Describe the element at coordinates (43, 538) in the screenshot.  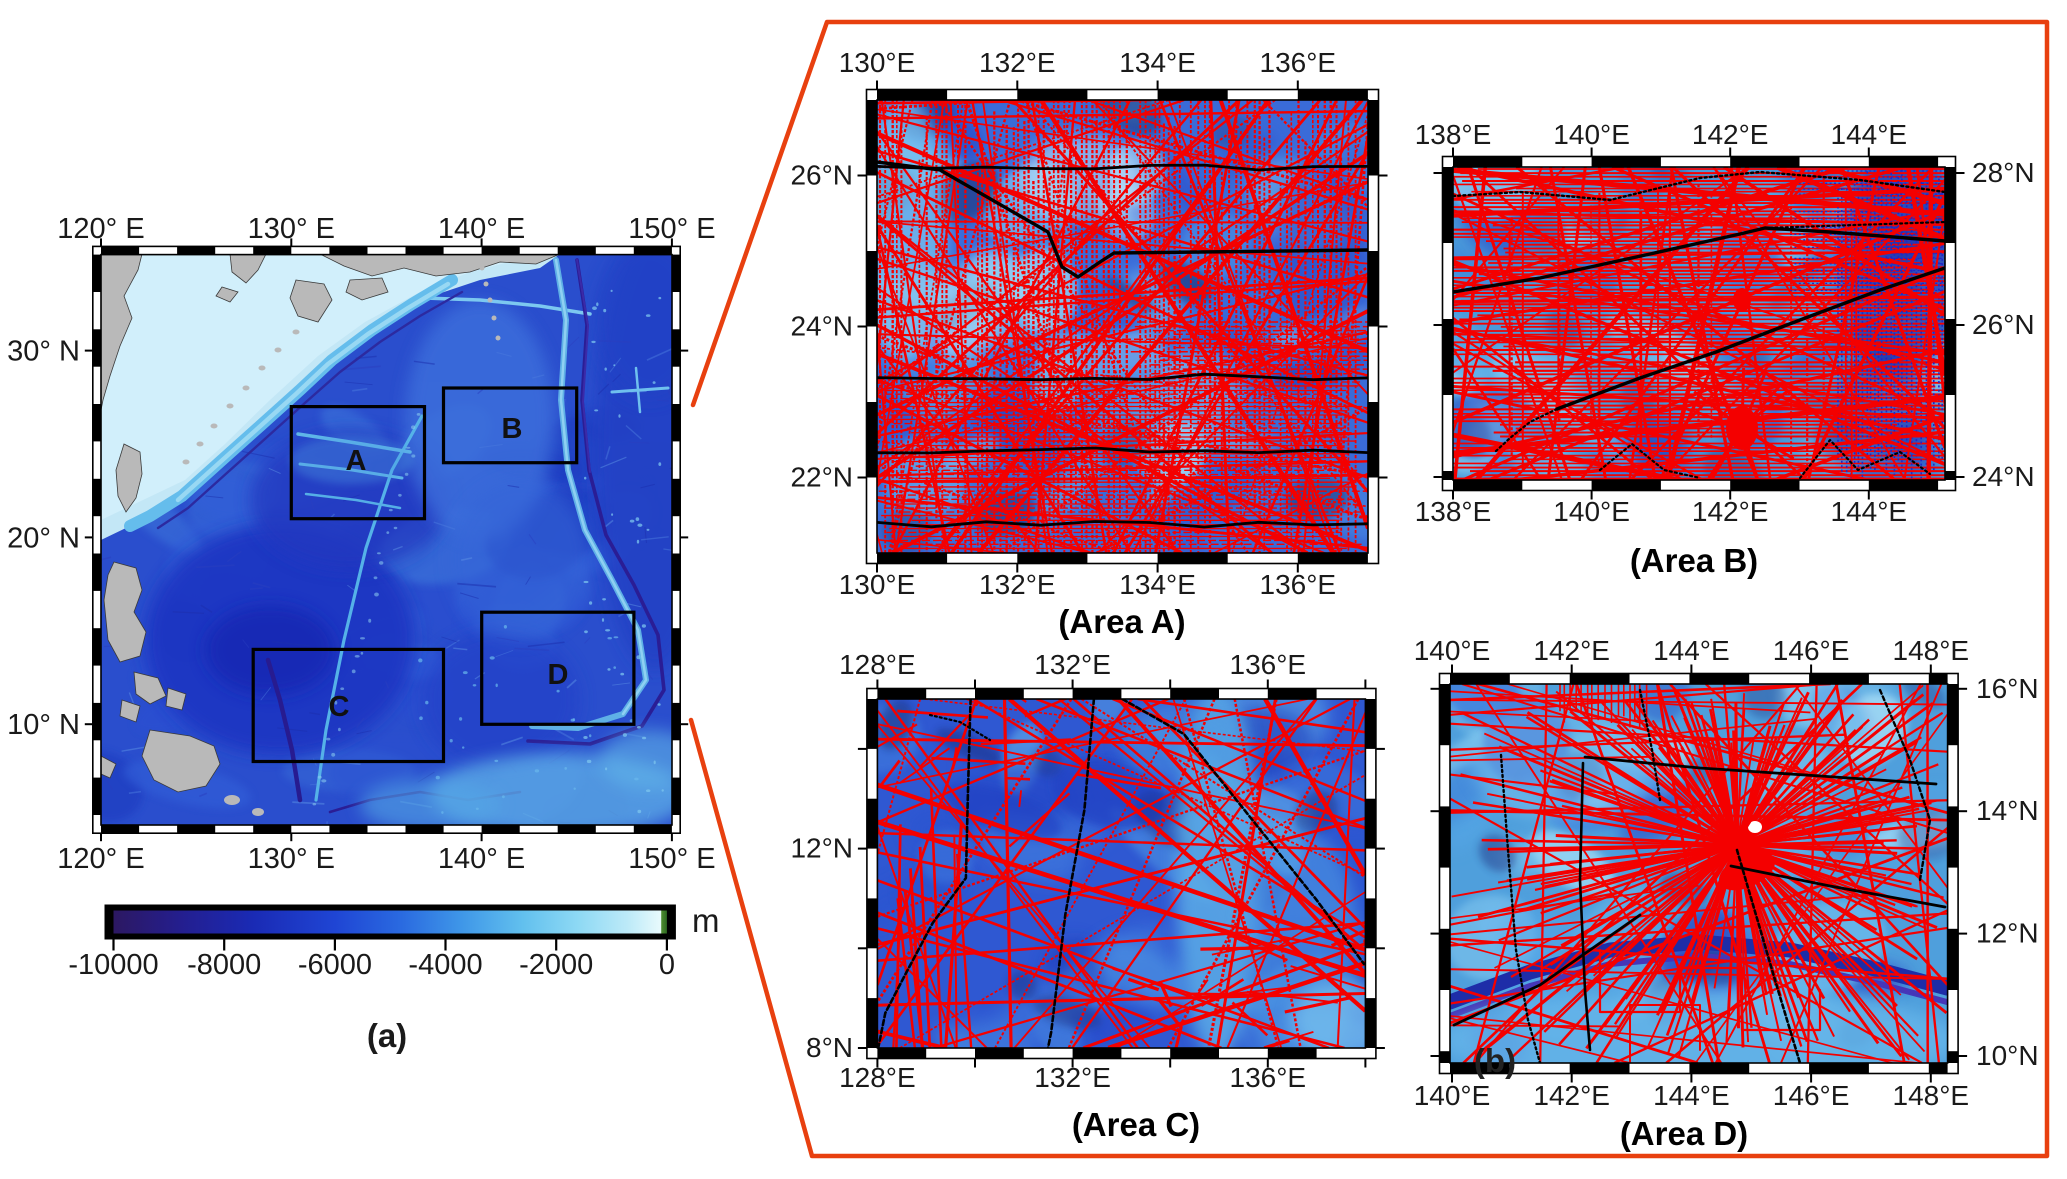
I see `svg-text: 20° N` at that location.